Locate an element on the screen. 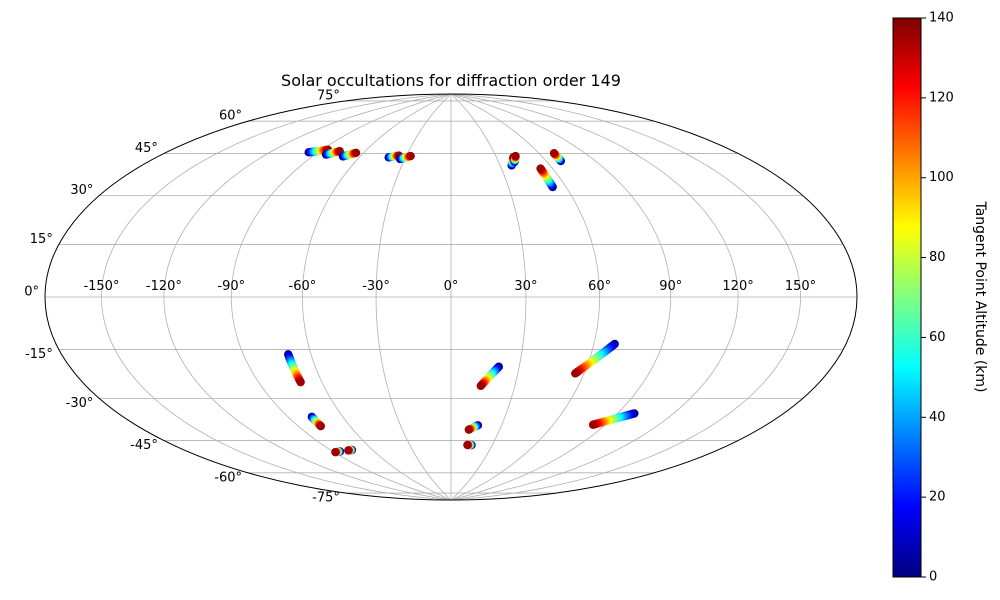 Image resolution: width=1000 pixels, height=600 pixels. longitude-tick-label: -90° is located at coordinates (231, 286).